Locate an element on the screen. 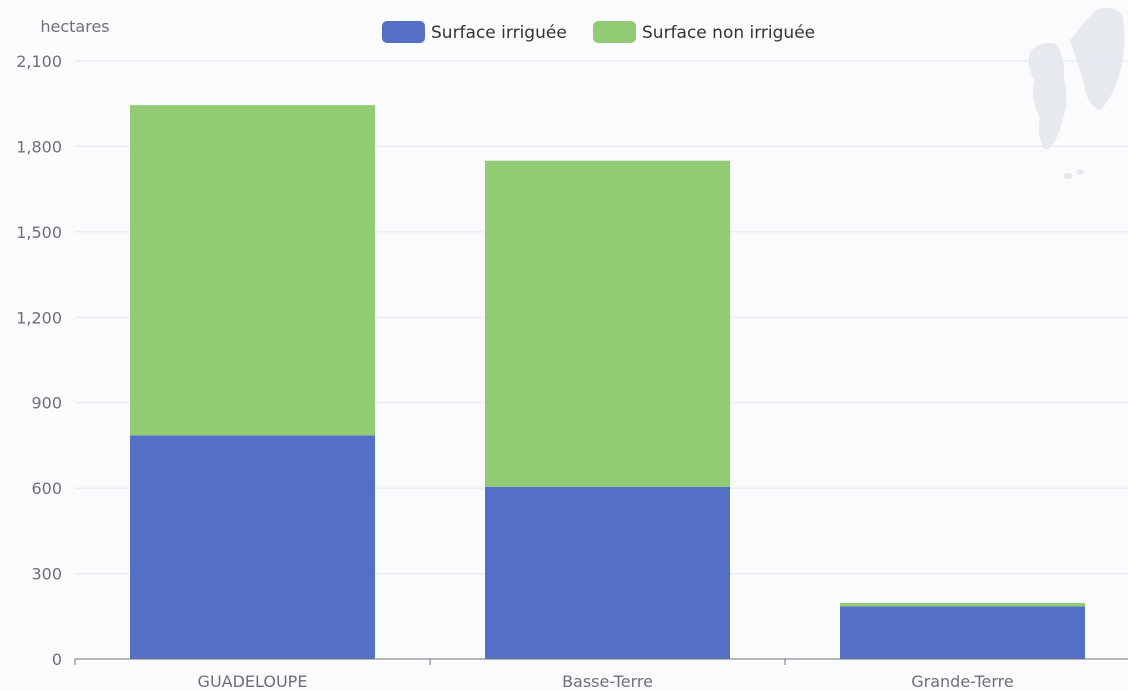 Image resolution: width=1128 pixels, height=691 pixels. y-axis-unit-label: hectares is located at coordinates (74, 26).